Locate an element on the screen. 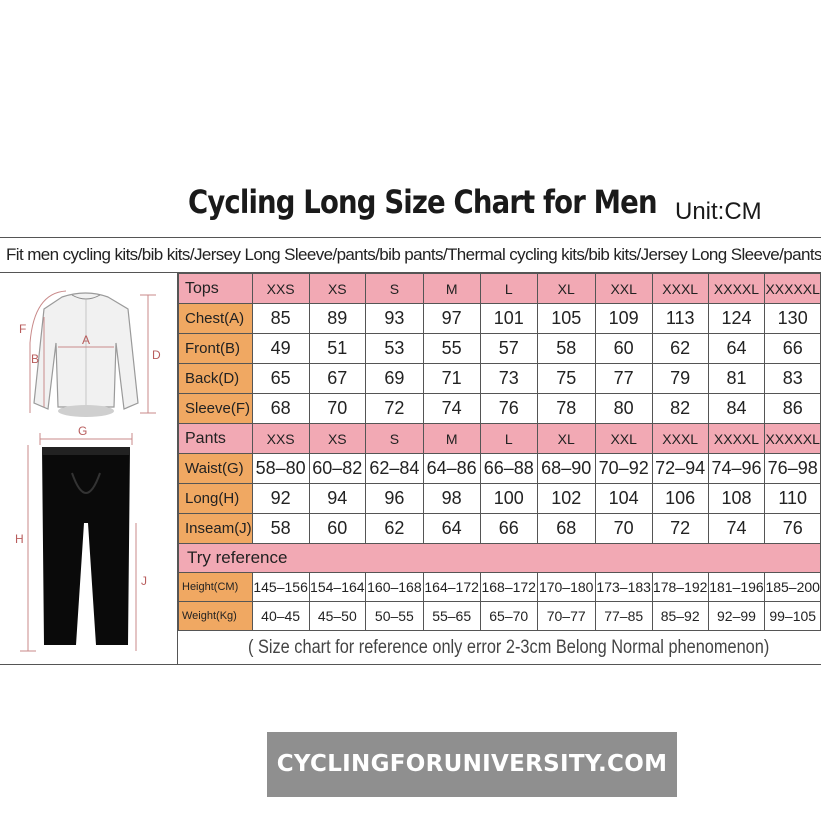 The image size is (821, 821). value-cell: 89 is located at coordinates (337, 318).